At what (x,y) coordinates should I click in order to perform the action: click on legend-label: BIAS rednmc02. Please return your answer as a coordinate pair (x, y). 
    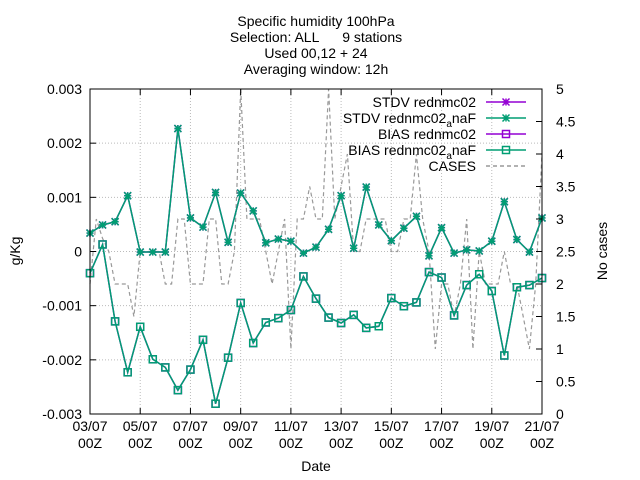
    Looking at the image, I should click on (427, 134).